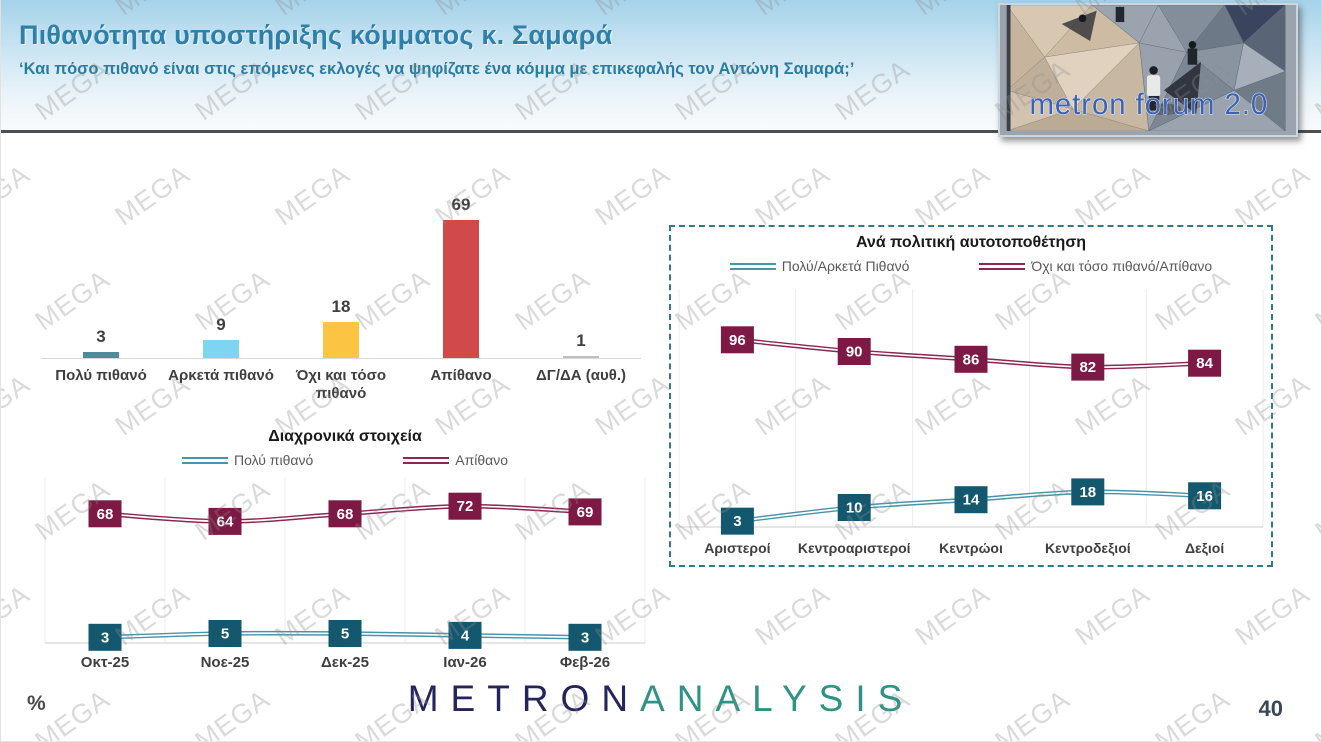 The image size is (1321, 742). Describe the element at coordinates (777, 698) in the screenshot. I see `brand-analysis: ANALYSIS` at that location.